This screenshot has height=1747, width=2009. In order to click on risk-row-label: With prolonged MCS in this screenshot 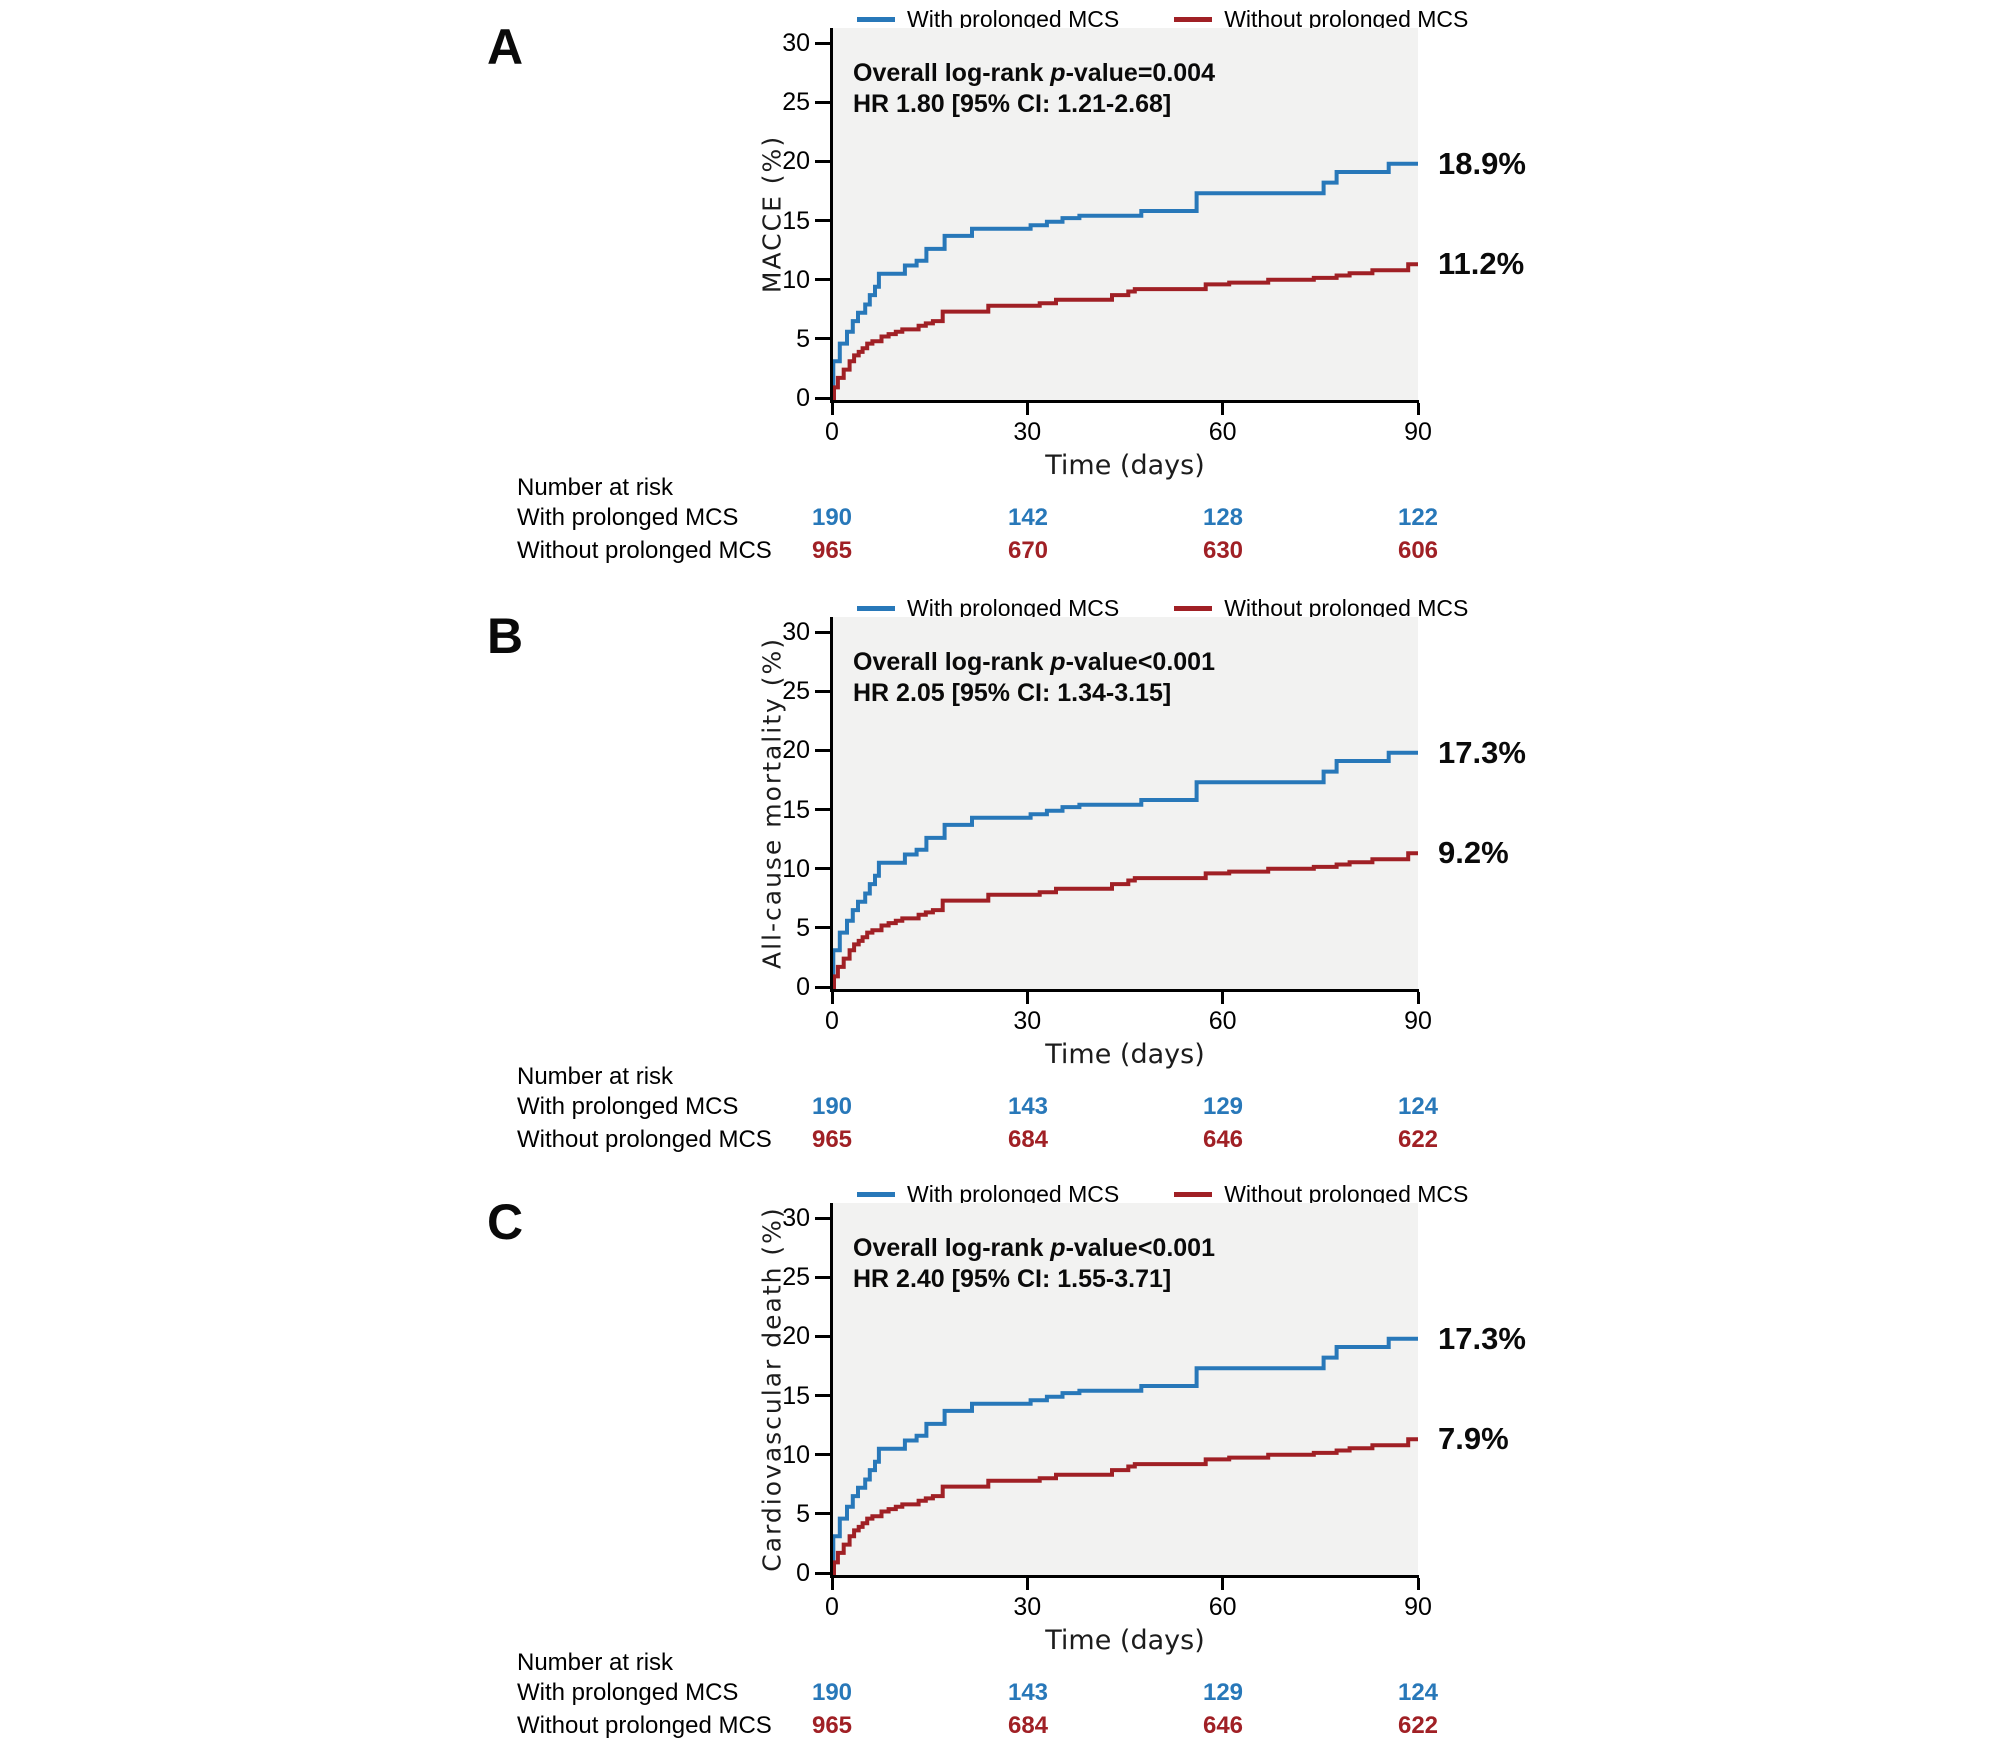, I will do `click(628, 1692)`.